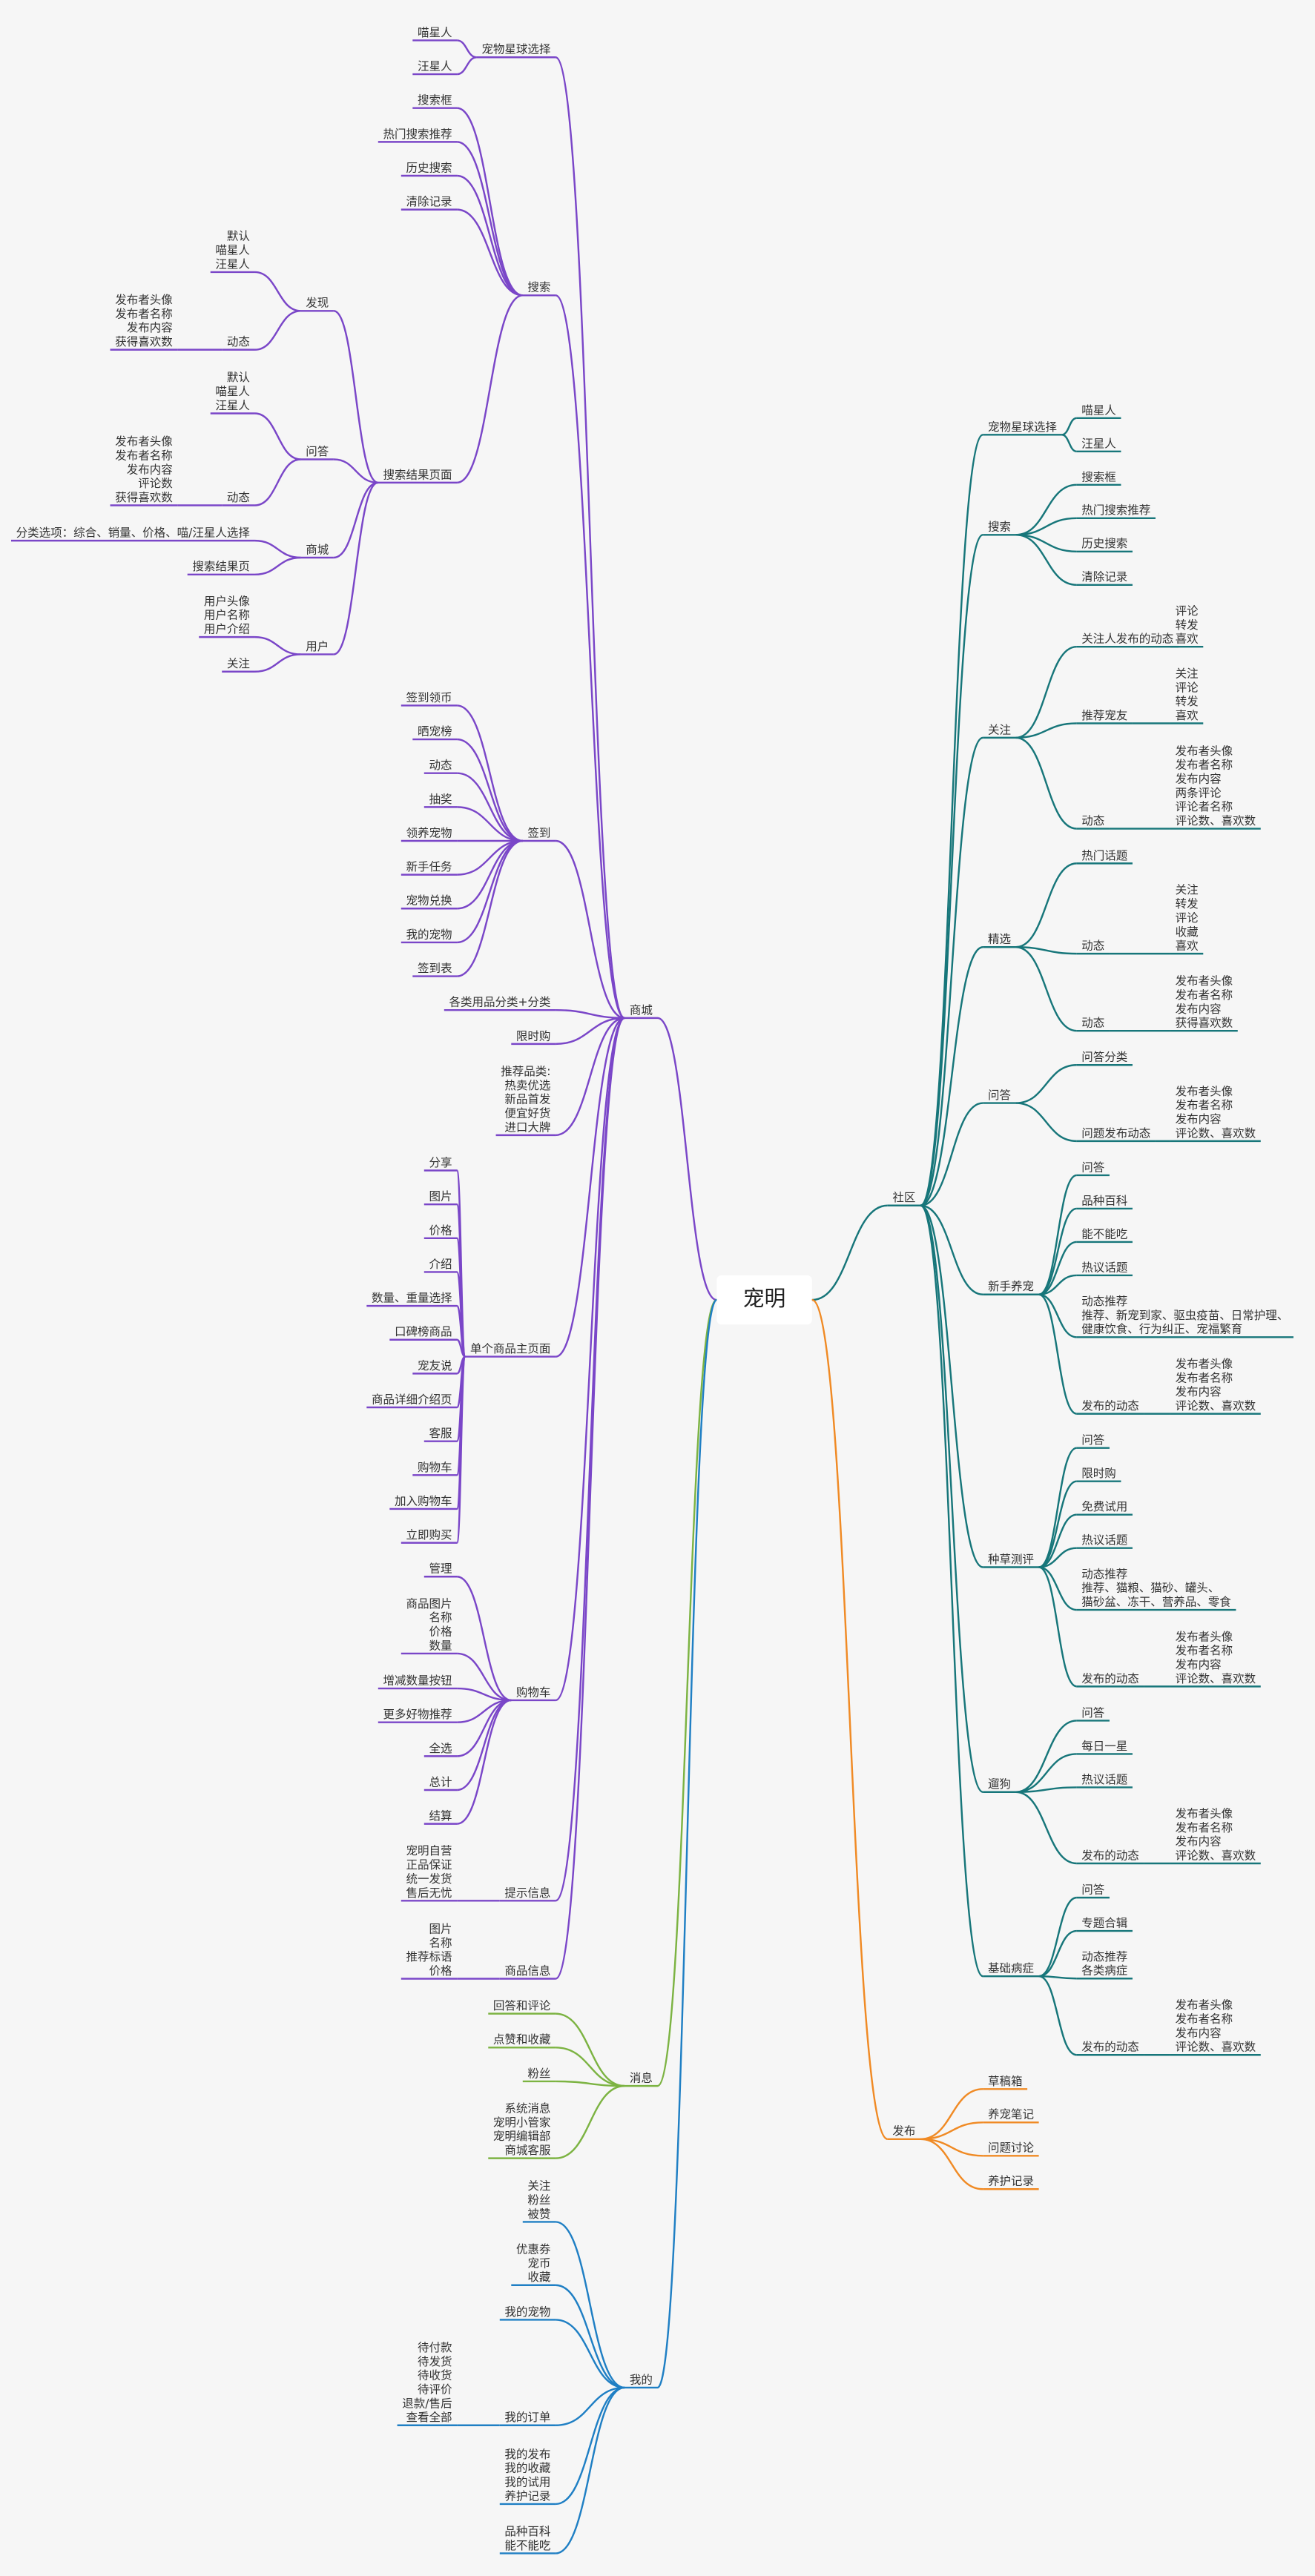  Describe the element at coordinates (1104, 1057) in the screenshot. I see `node-label: 问答分类` at that location.